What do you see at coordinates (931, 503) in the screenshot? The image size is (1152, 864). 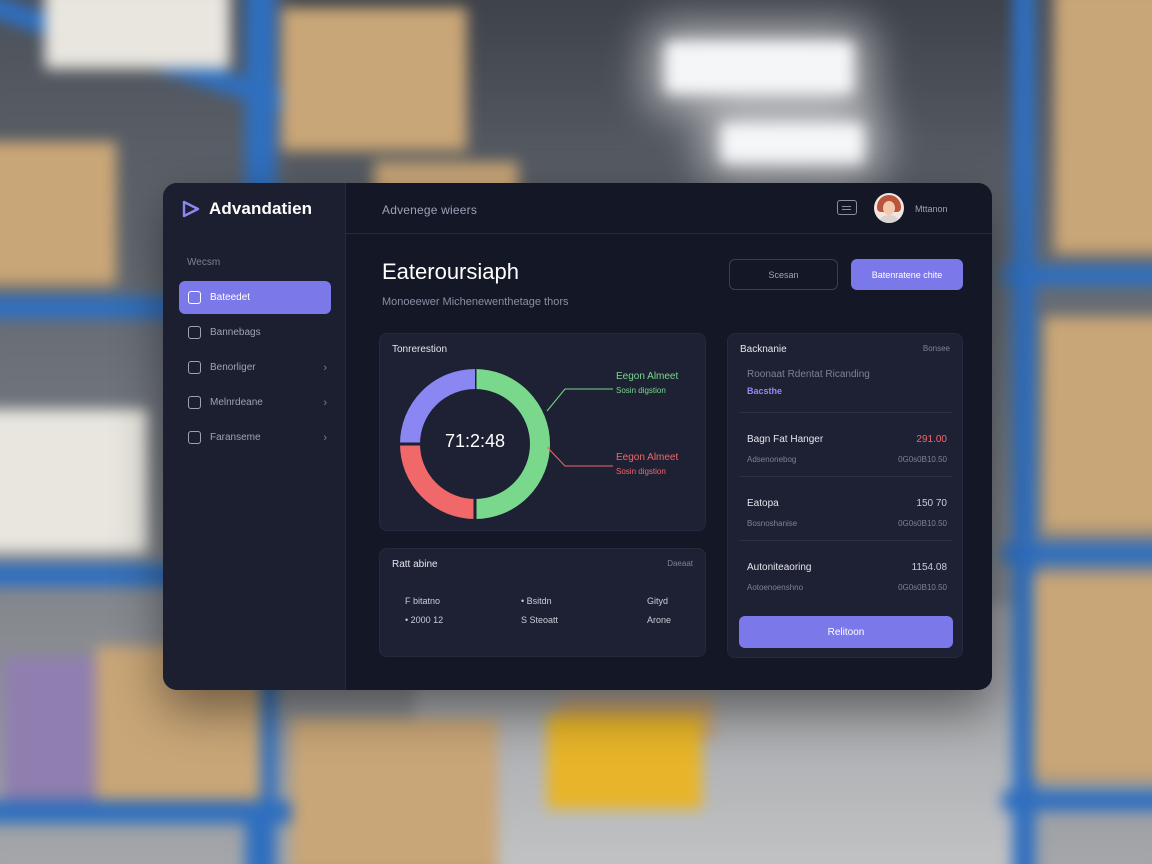 I see `list-item-value: 150 70` at bounding box center [931, 503].